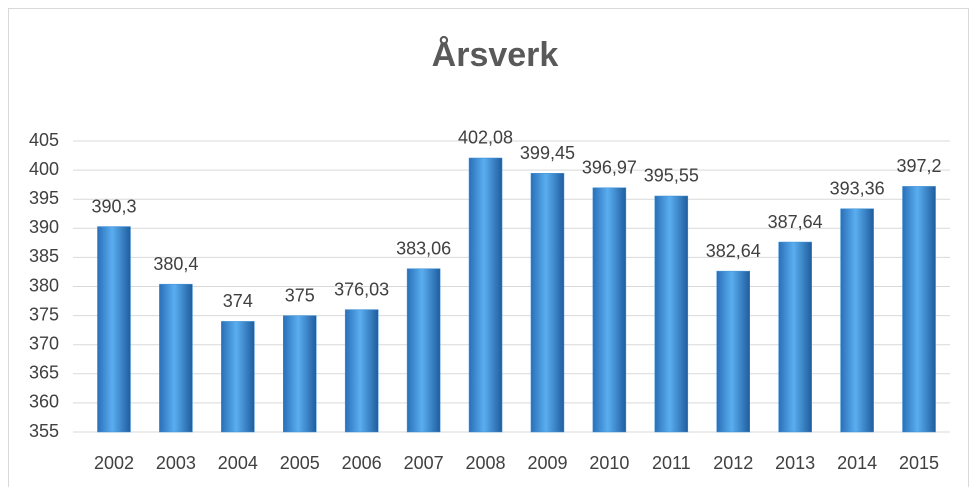 Image resolution: width=970 pixels, height=487 pixels. What do you see at coordinates (44, 431) in the screenshot?
I see `y-tick-label: 355` at bounding box center [44, 431].